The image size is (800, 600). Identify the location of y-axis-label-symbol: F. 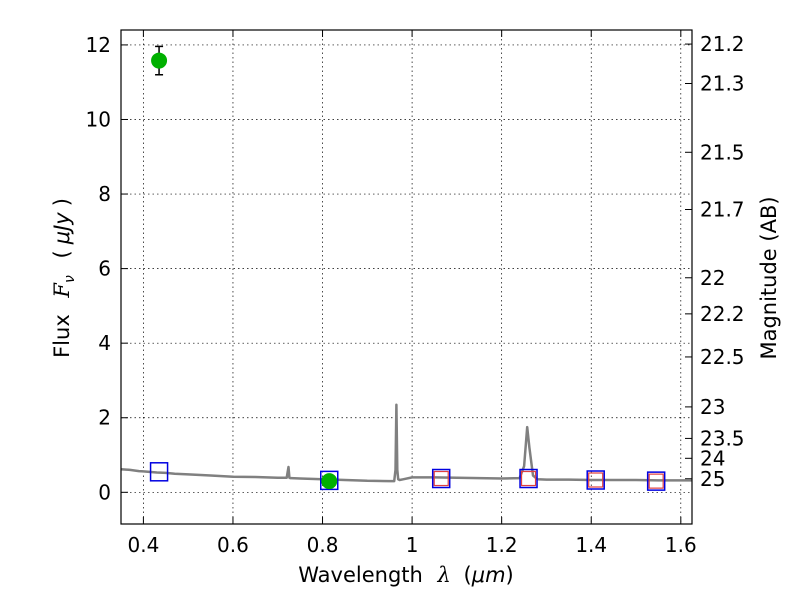
(62, 290).